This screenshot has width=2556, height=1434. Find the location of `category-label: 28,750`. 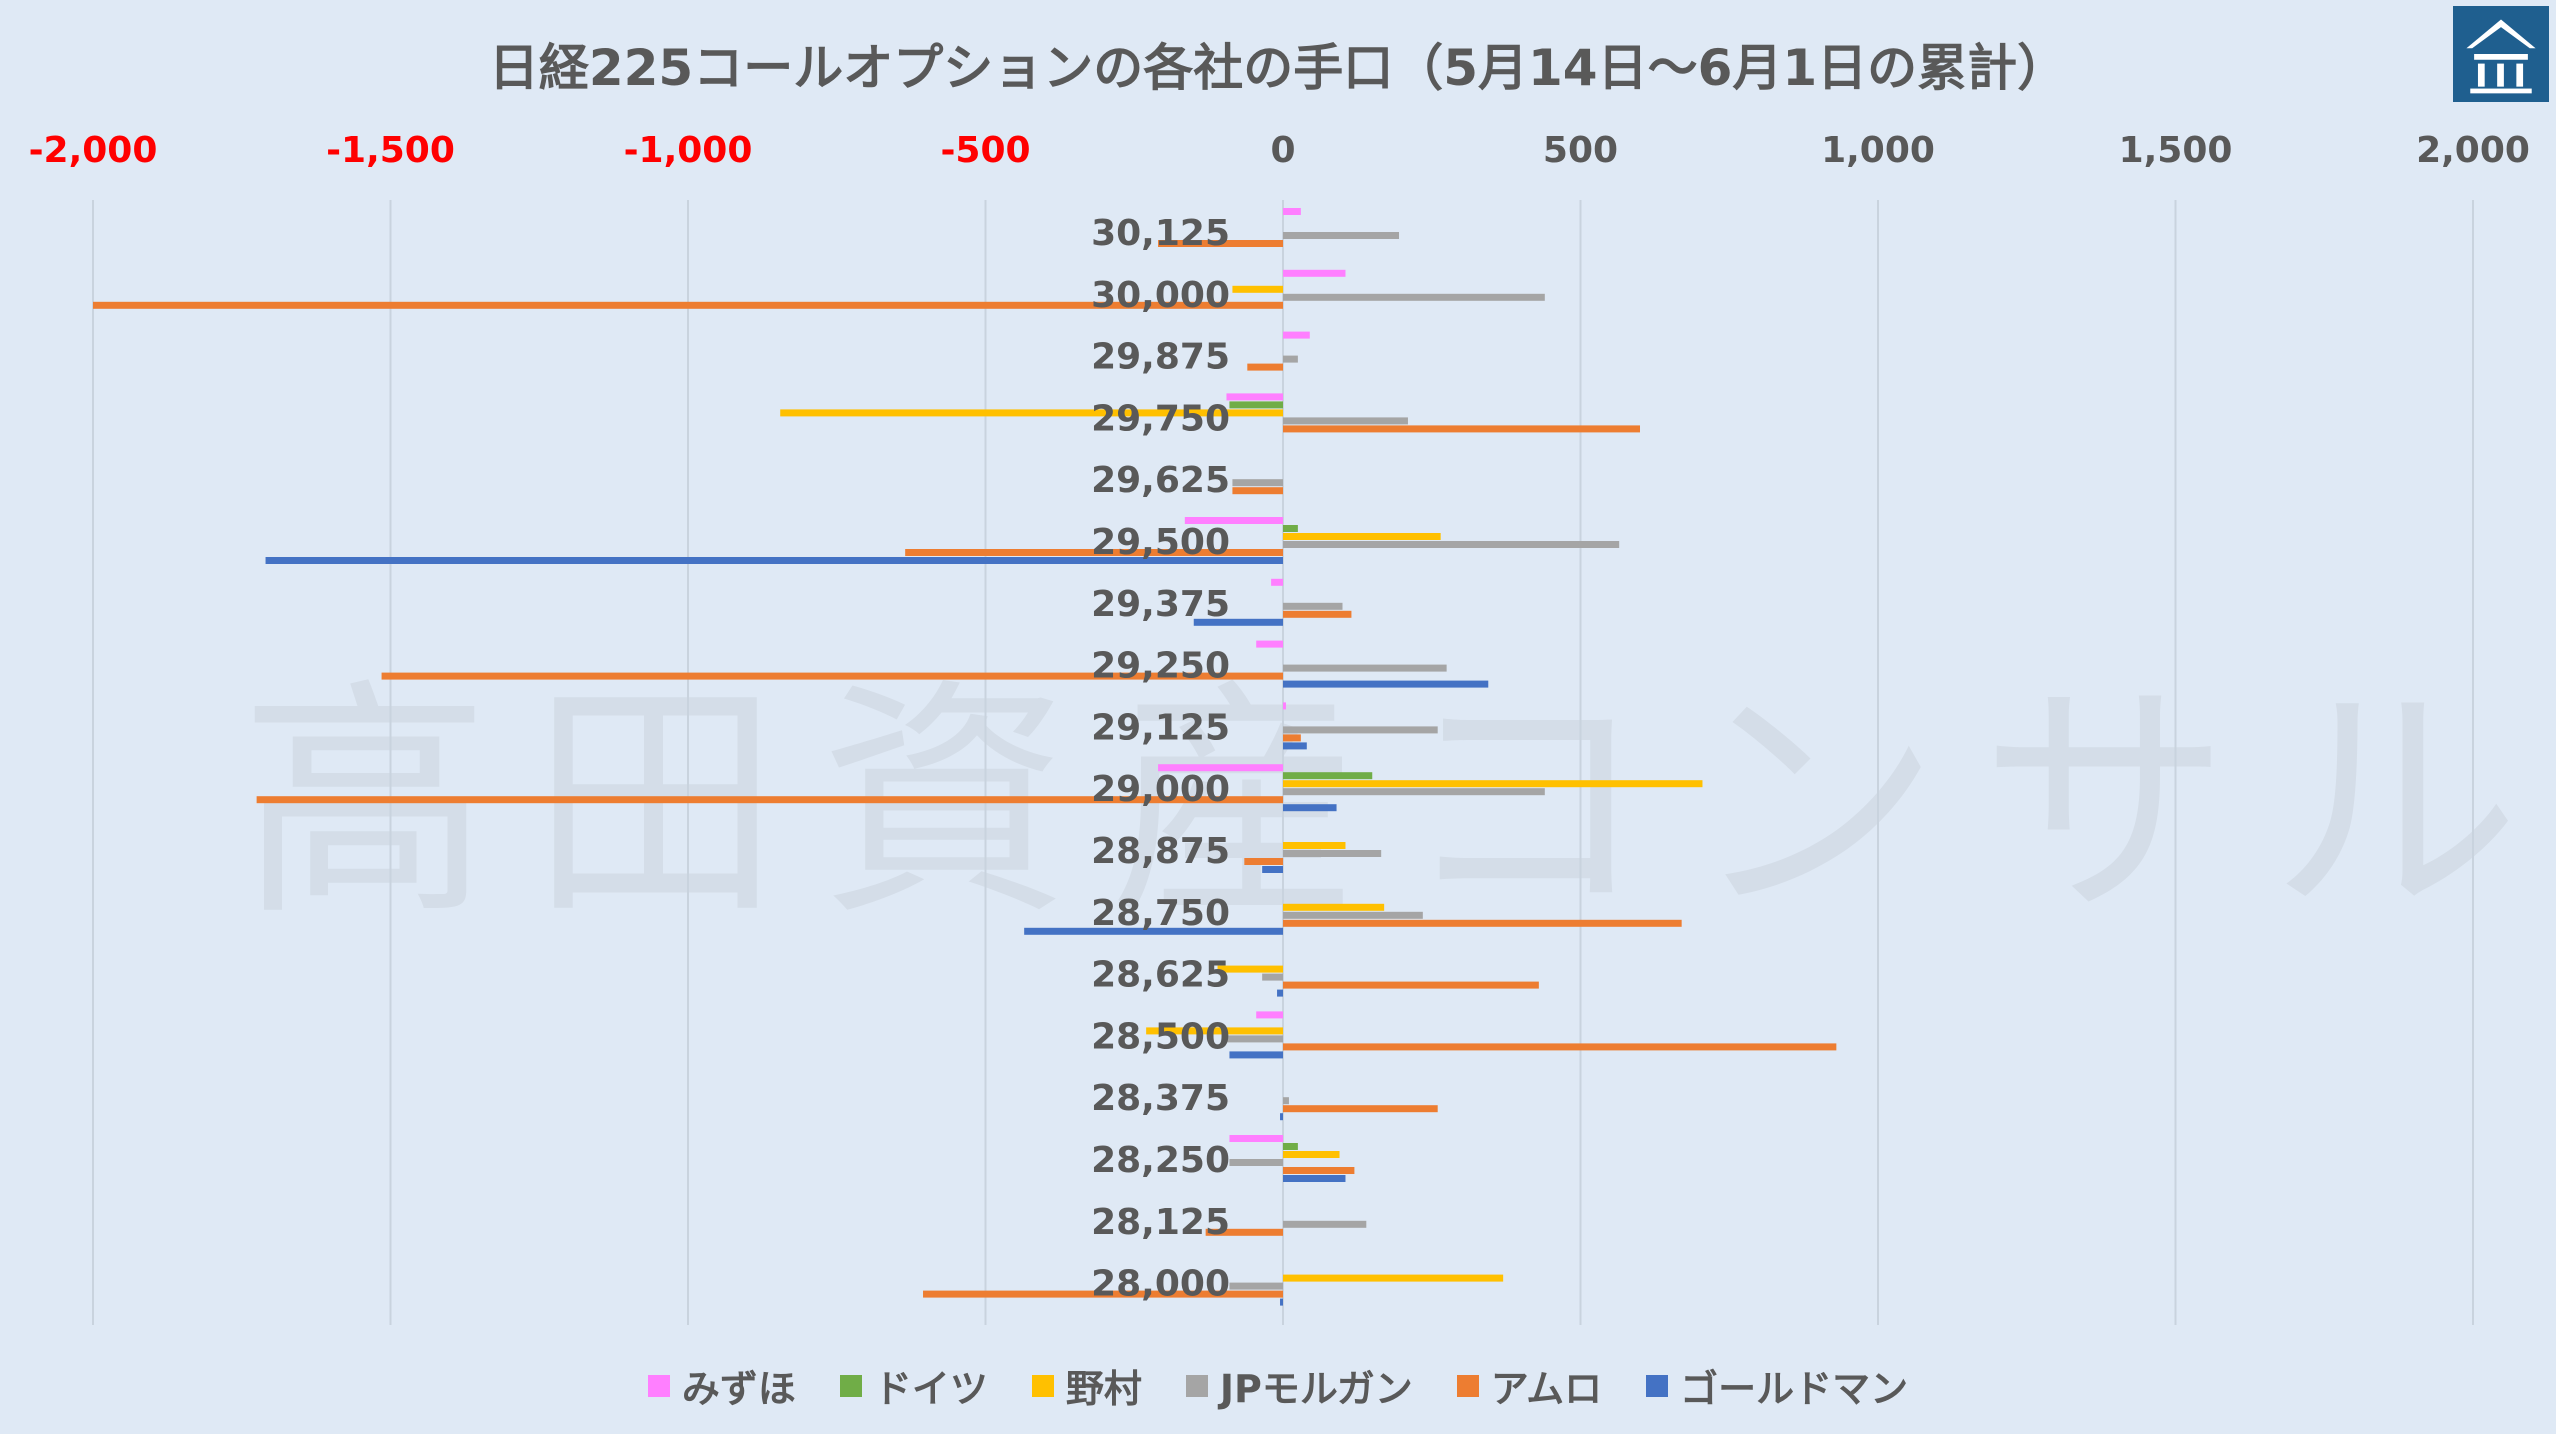

category-label: 28,750 is located at coordinates (1160, 913).